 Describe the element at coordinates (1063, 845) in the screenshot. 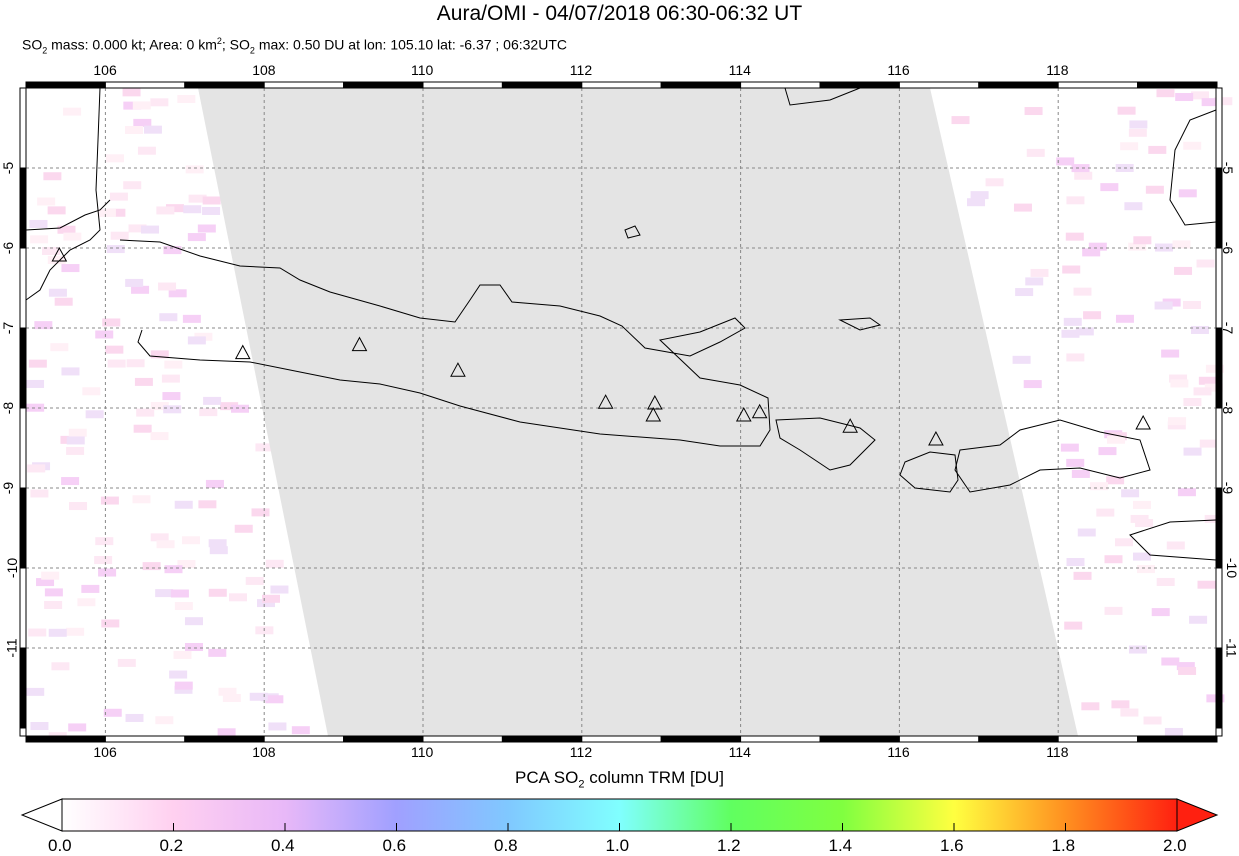

I see `colorbar-tick-label: 1.8` at that location.